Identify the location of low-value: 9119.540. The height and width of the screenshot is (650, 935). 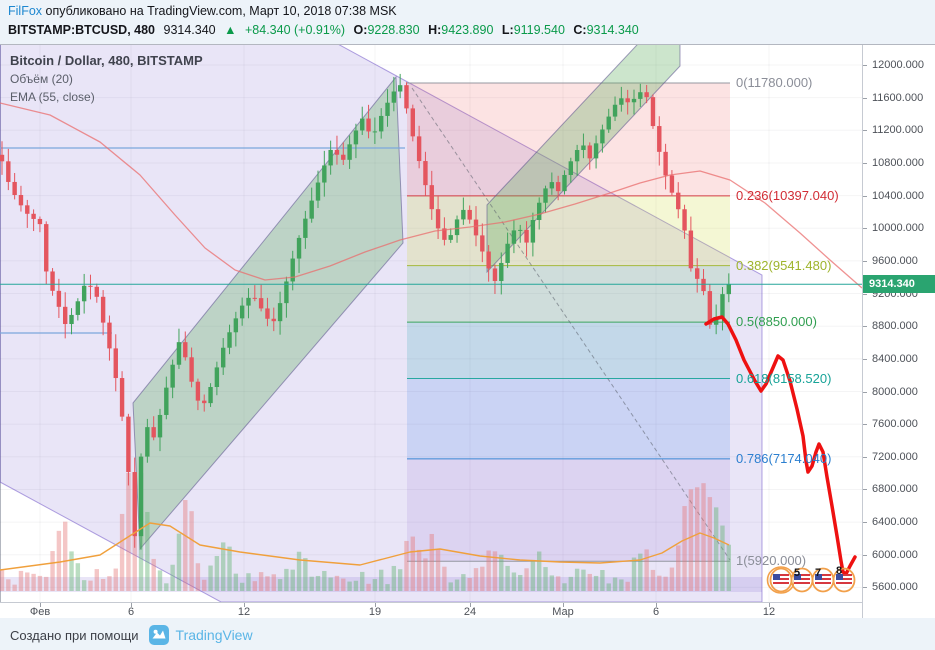
(539, 30).